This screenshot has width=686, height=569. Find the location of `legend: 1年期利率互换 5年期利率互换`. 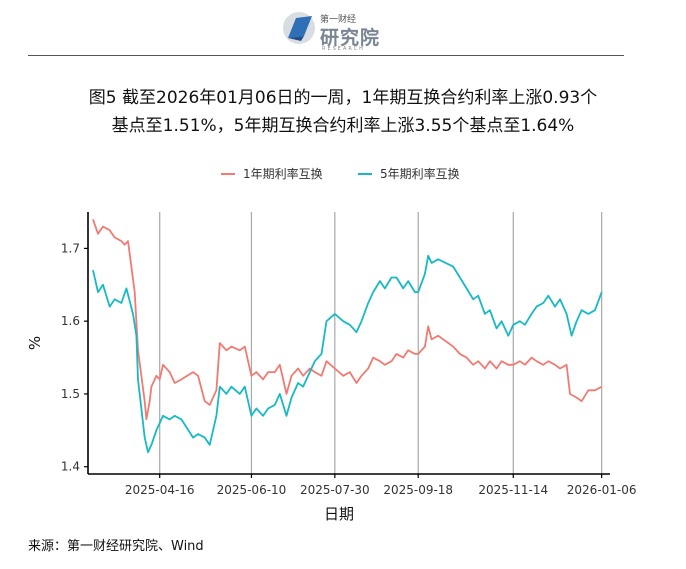

legend: 1年期利率互换 5年期利率互换 is located at coordinates (340, 173).